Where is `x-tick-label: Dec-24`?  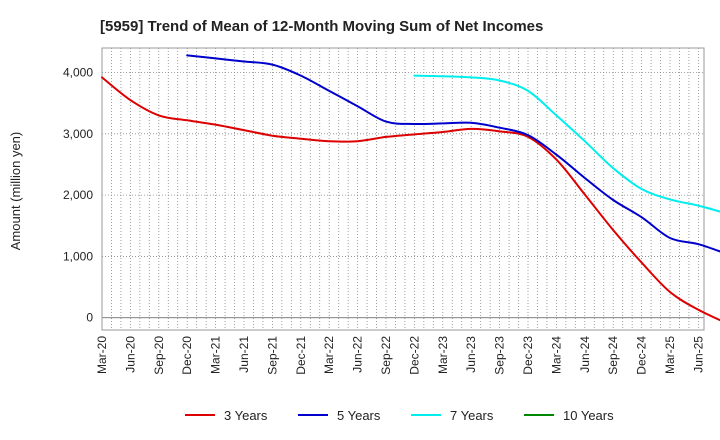 x-tick-label: Dec-24 is located at coordinates (642, 355).